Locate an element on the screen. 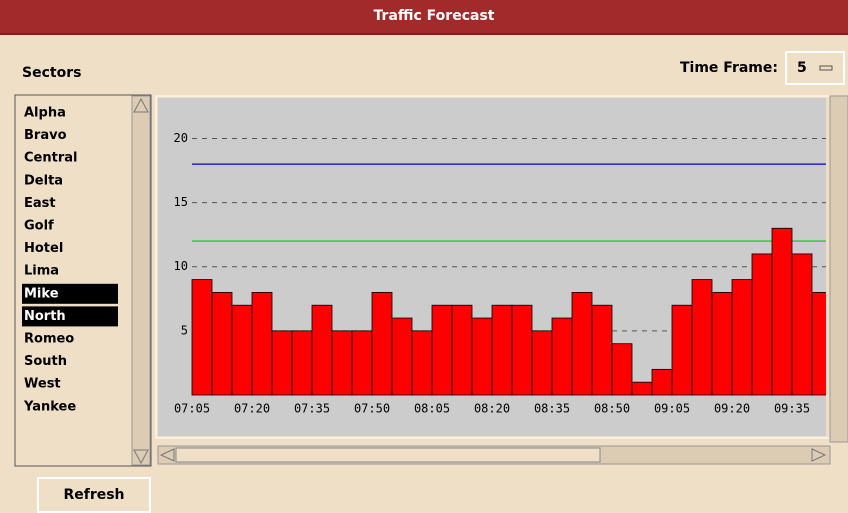 This screenshot has height=513, width=848. y-tick-label: 10 is located at coordinates (181, 266).